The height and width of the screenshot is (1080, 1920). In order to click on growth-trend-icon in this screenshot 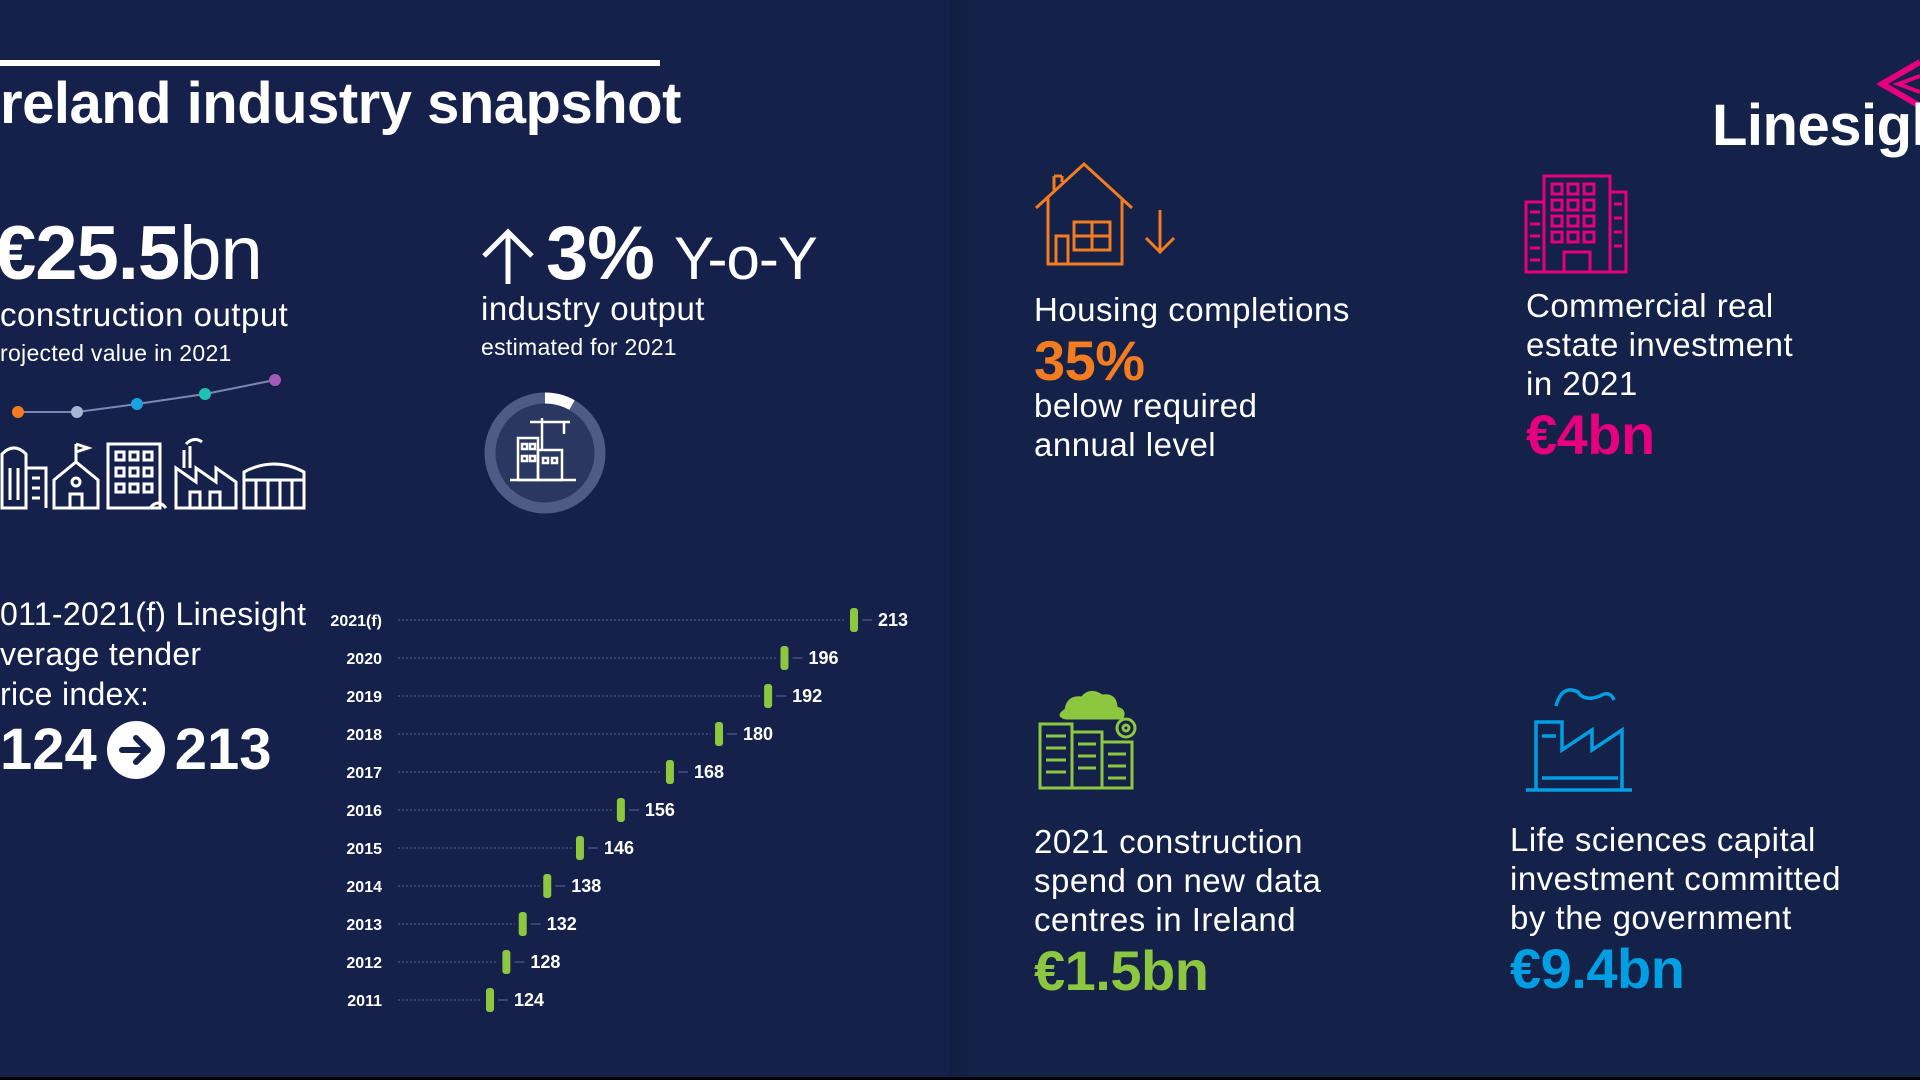, I will do `click(146, 396)`.